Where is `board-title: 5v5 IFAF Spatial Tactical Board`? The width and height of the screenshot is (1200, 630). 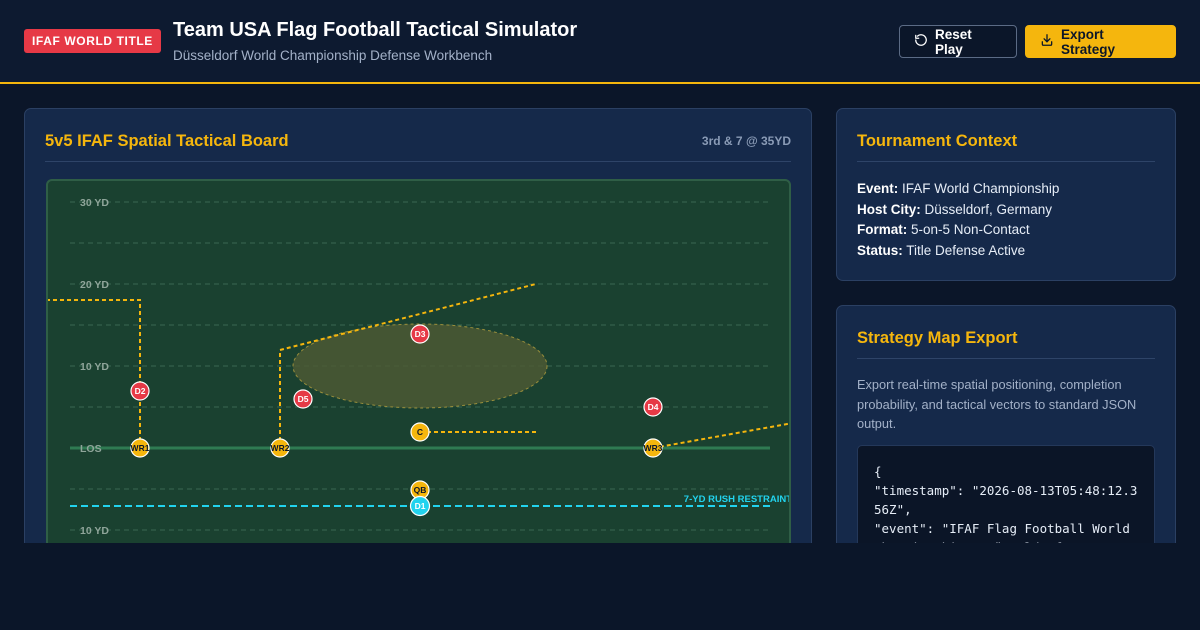
board-title: 5v5 IFAF Spatial Tactical Board is located at coordinates (167, 141).